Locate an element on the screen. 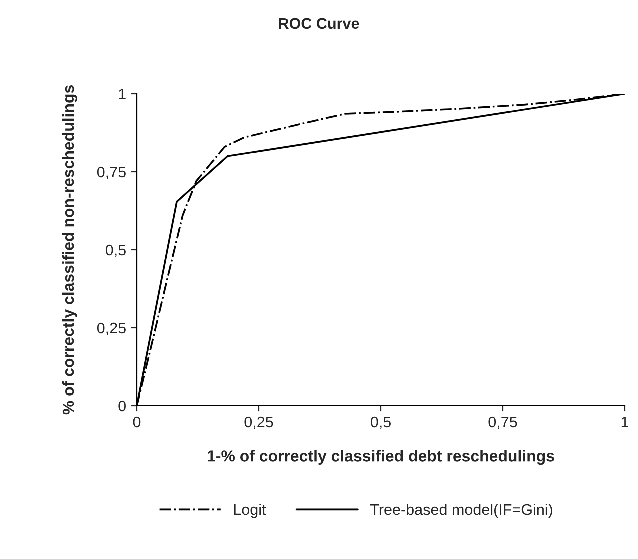  x-axis-title: 1-% of correctly classified debt reschedulings is located at coordinates (381, 458).